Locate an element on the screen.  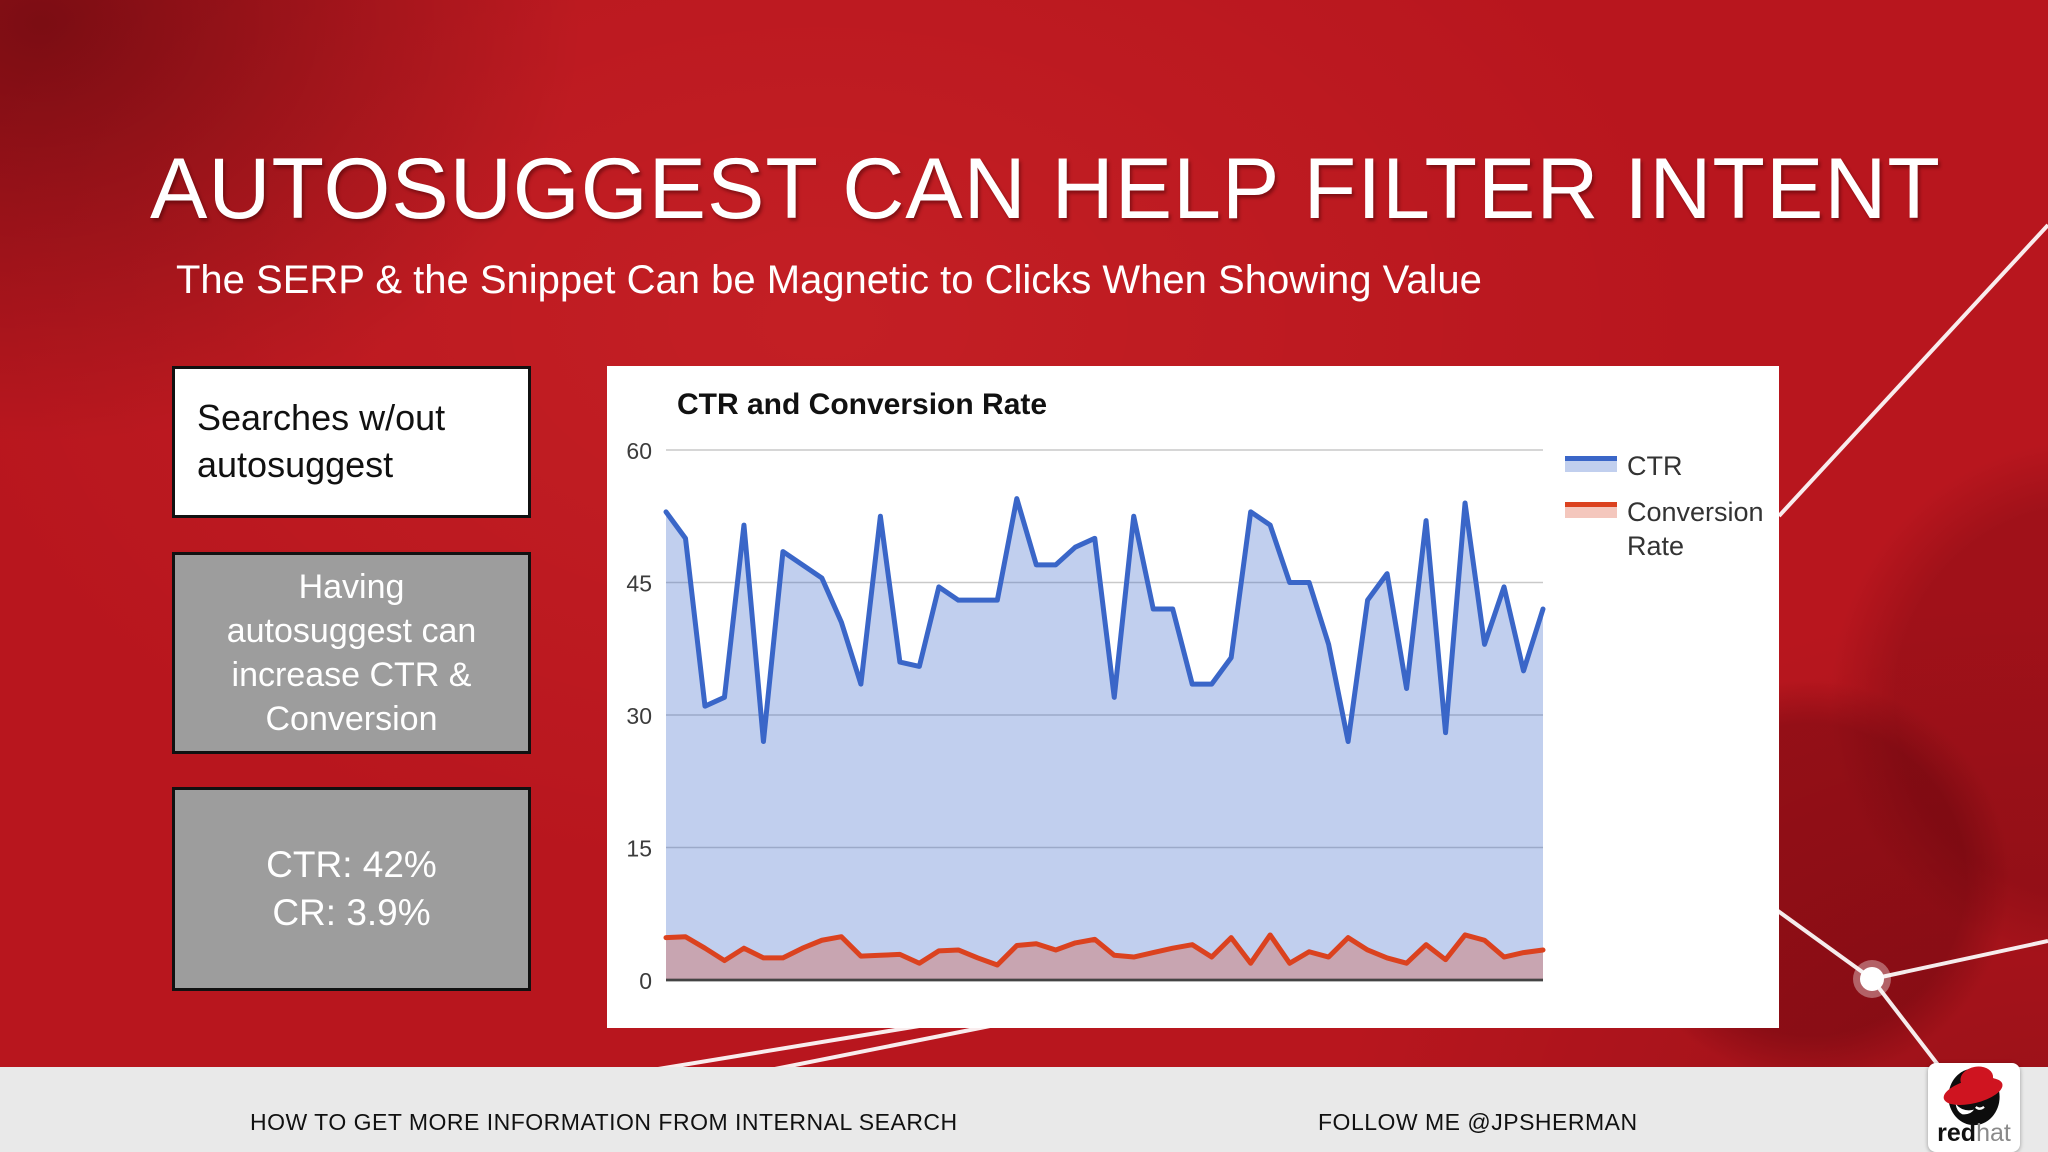
page-title: AUTOSUGGEST CAN HELP FILTER INTENT is located at coordinates (1045, 189).